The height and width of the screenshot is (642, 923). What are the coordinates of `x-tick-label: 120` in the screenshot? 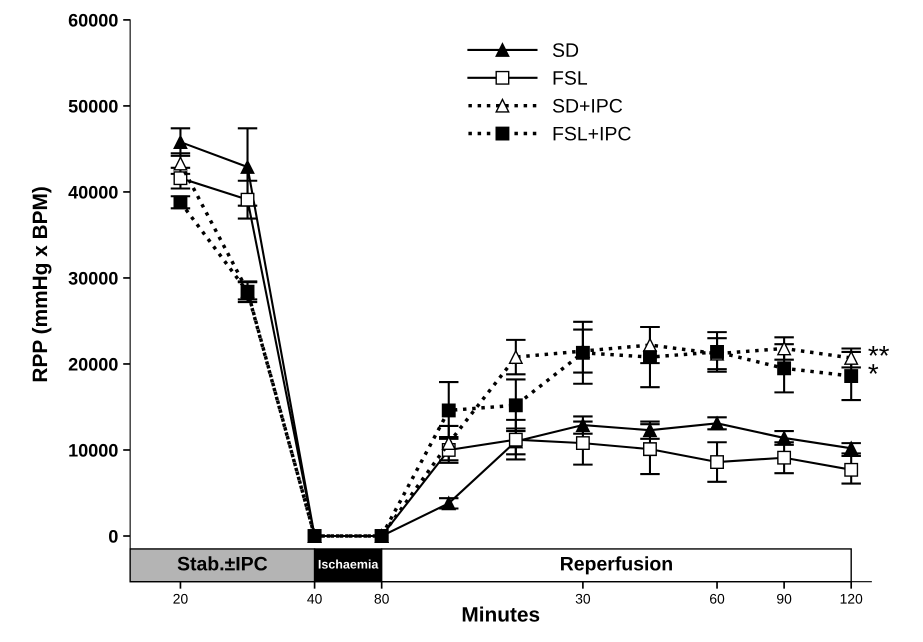 It's located at (851, 599).